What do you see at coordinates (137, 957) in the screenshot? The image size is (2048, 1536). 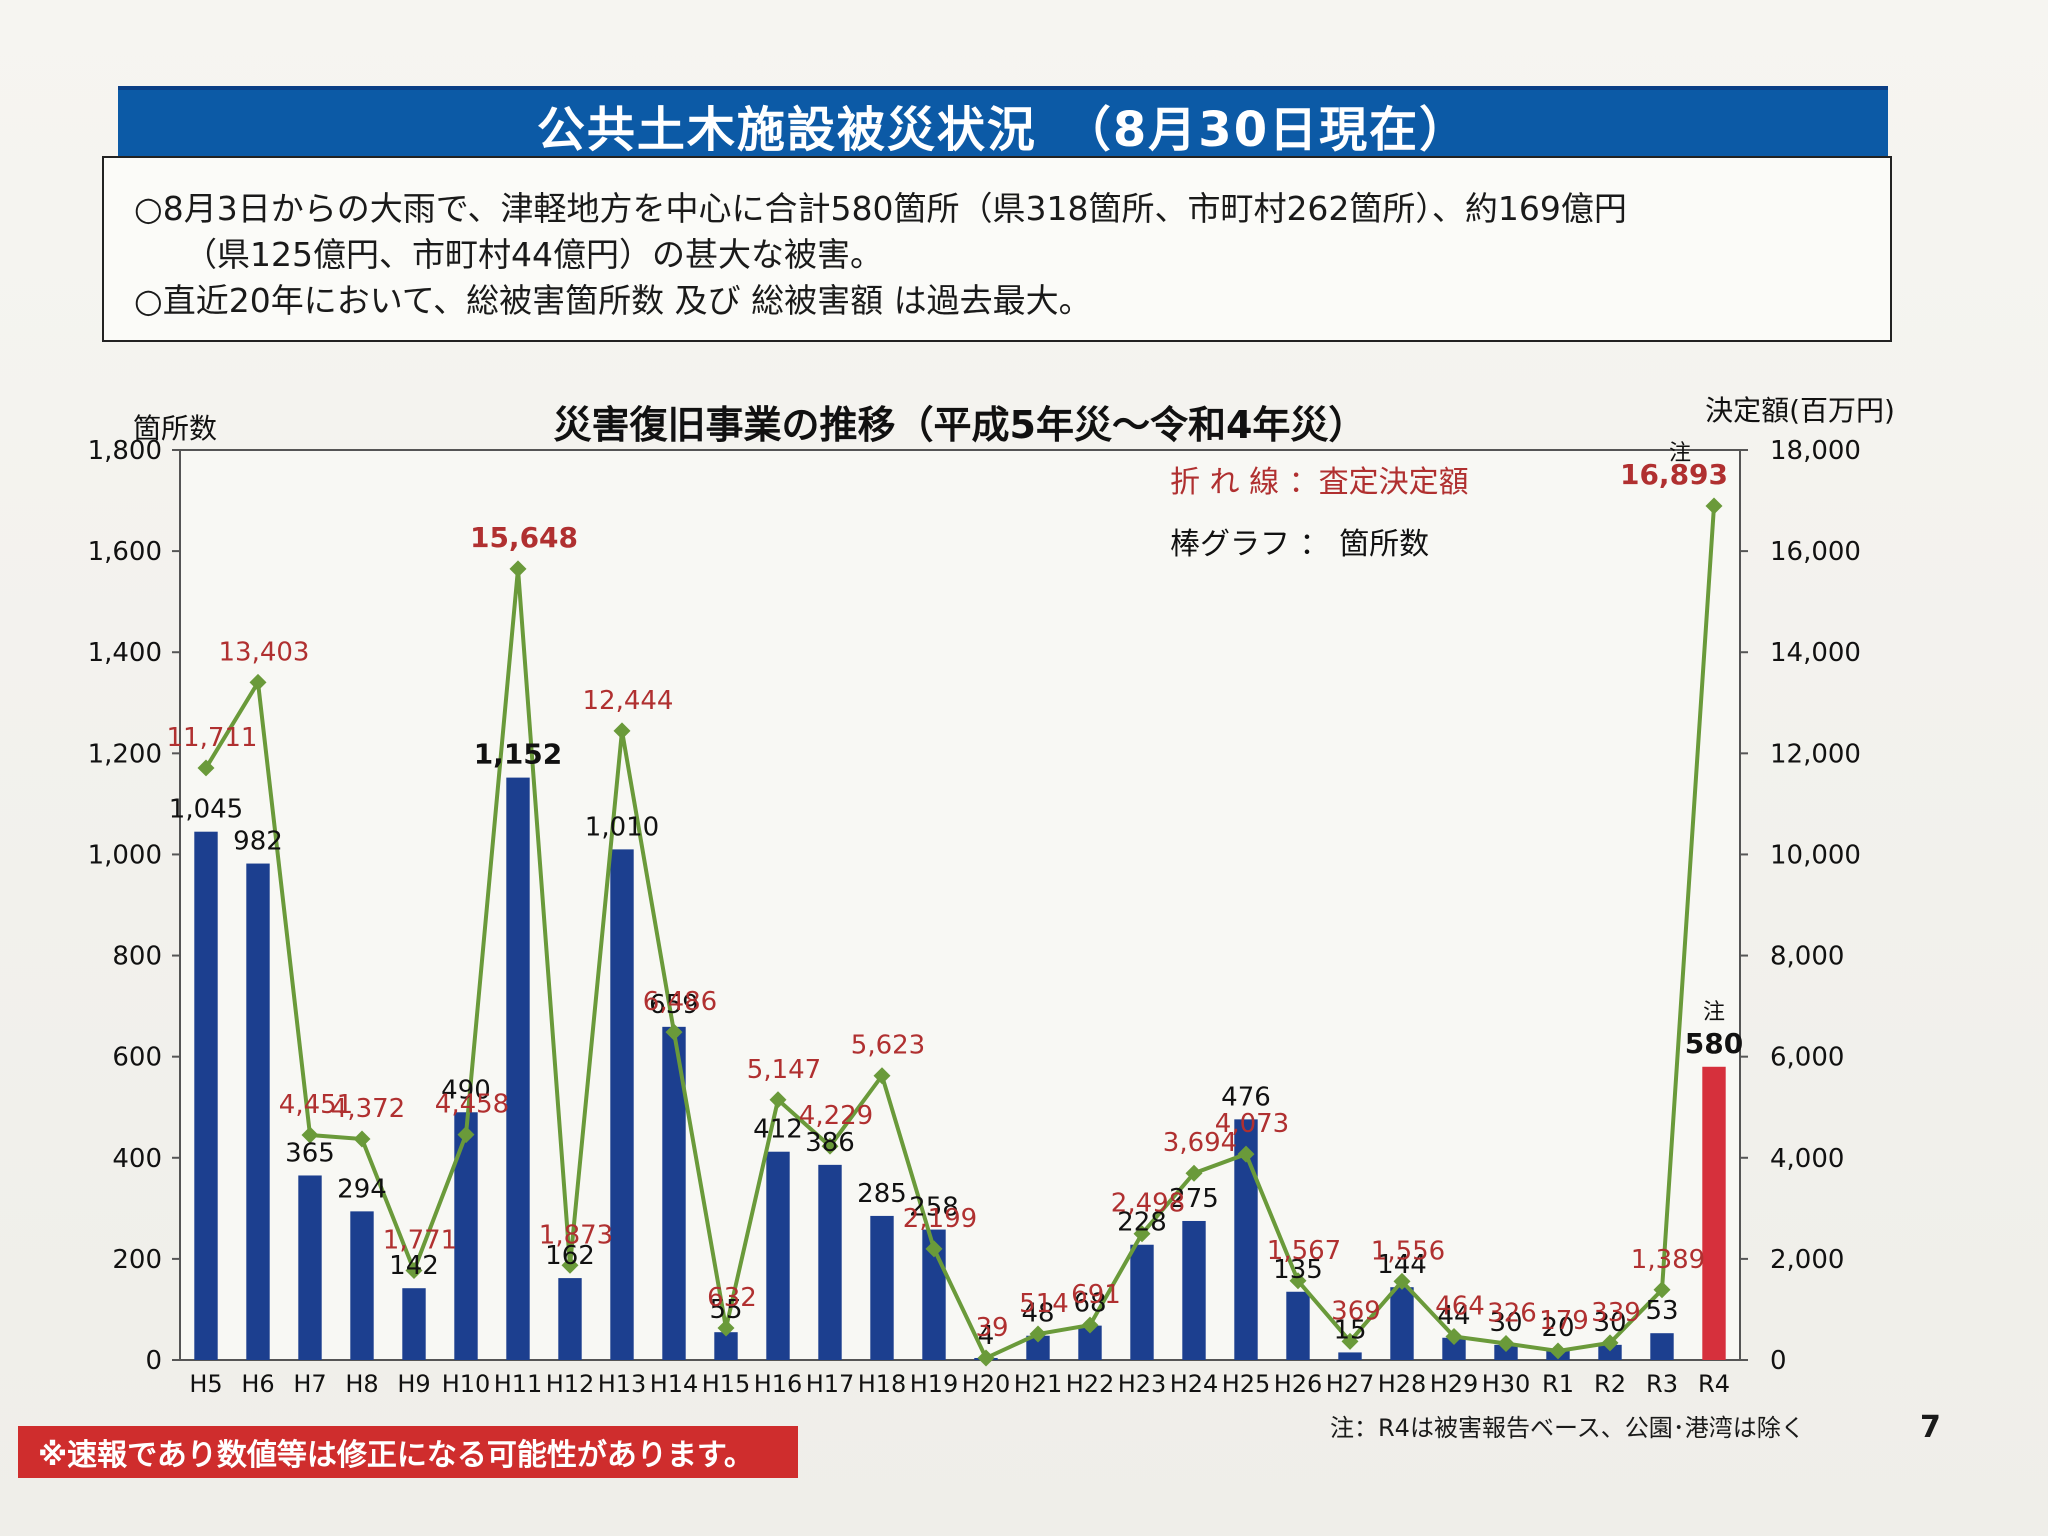 I see `y-left-tick-label: 800` at bounding box center [137, 957].